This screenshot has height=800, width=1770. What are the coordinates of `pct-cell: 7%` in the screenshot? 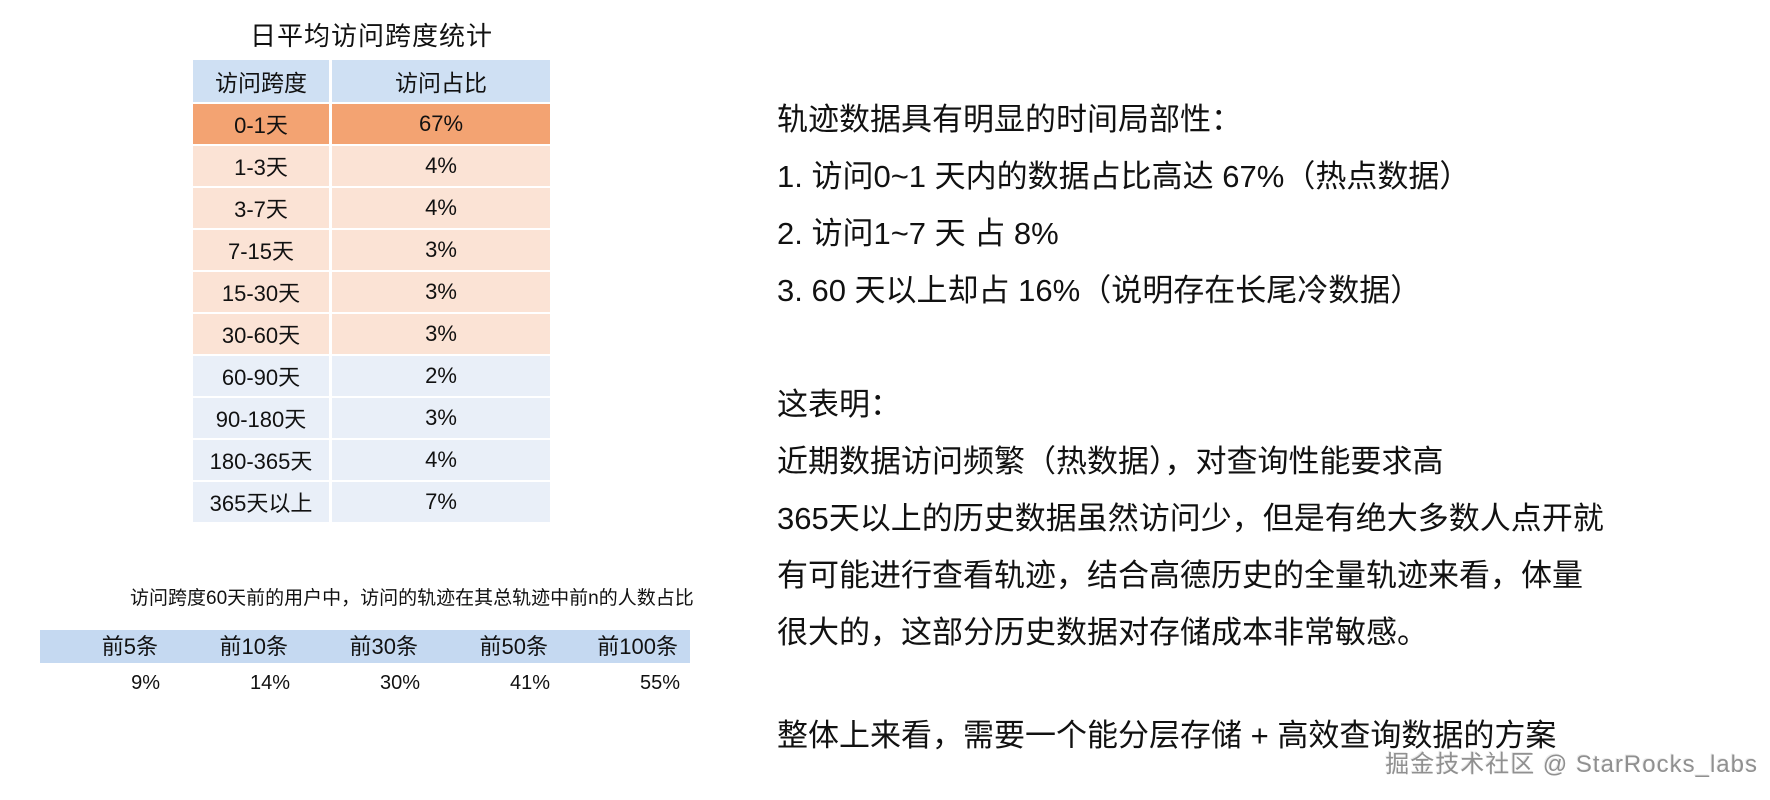 It's located at (441, 502).